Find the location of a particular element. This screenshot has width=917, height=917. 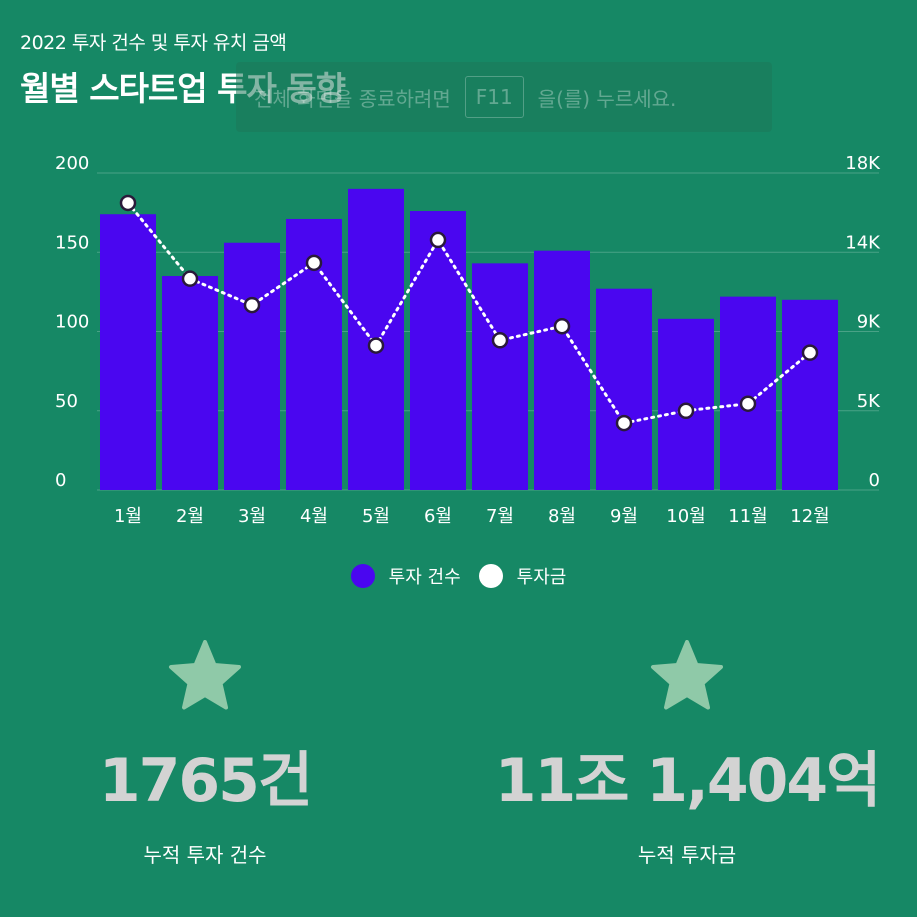

fullscreen-exit-hint: 전체 화면을 종료하려면 F11 을(를) 누르세요. is located at coordinates (504, 97).